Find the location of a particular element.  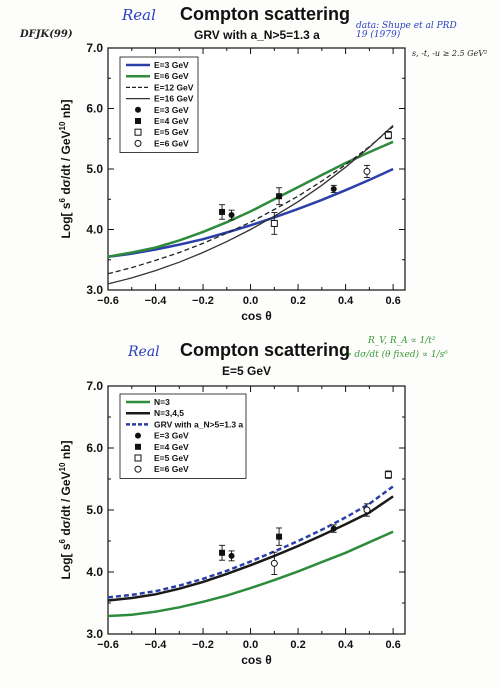

handwritten-ref-label: DFJK(99) is located at coordinates (46, 34).